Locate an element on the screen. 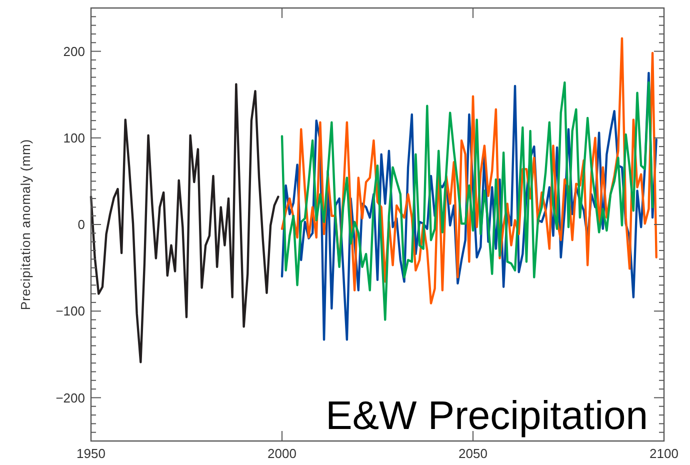 Image resolution: width=690 pixels, height=465 pixels. y-tick-label: 200 is located at coordinates (74, 51).